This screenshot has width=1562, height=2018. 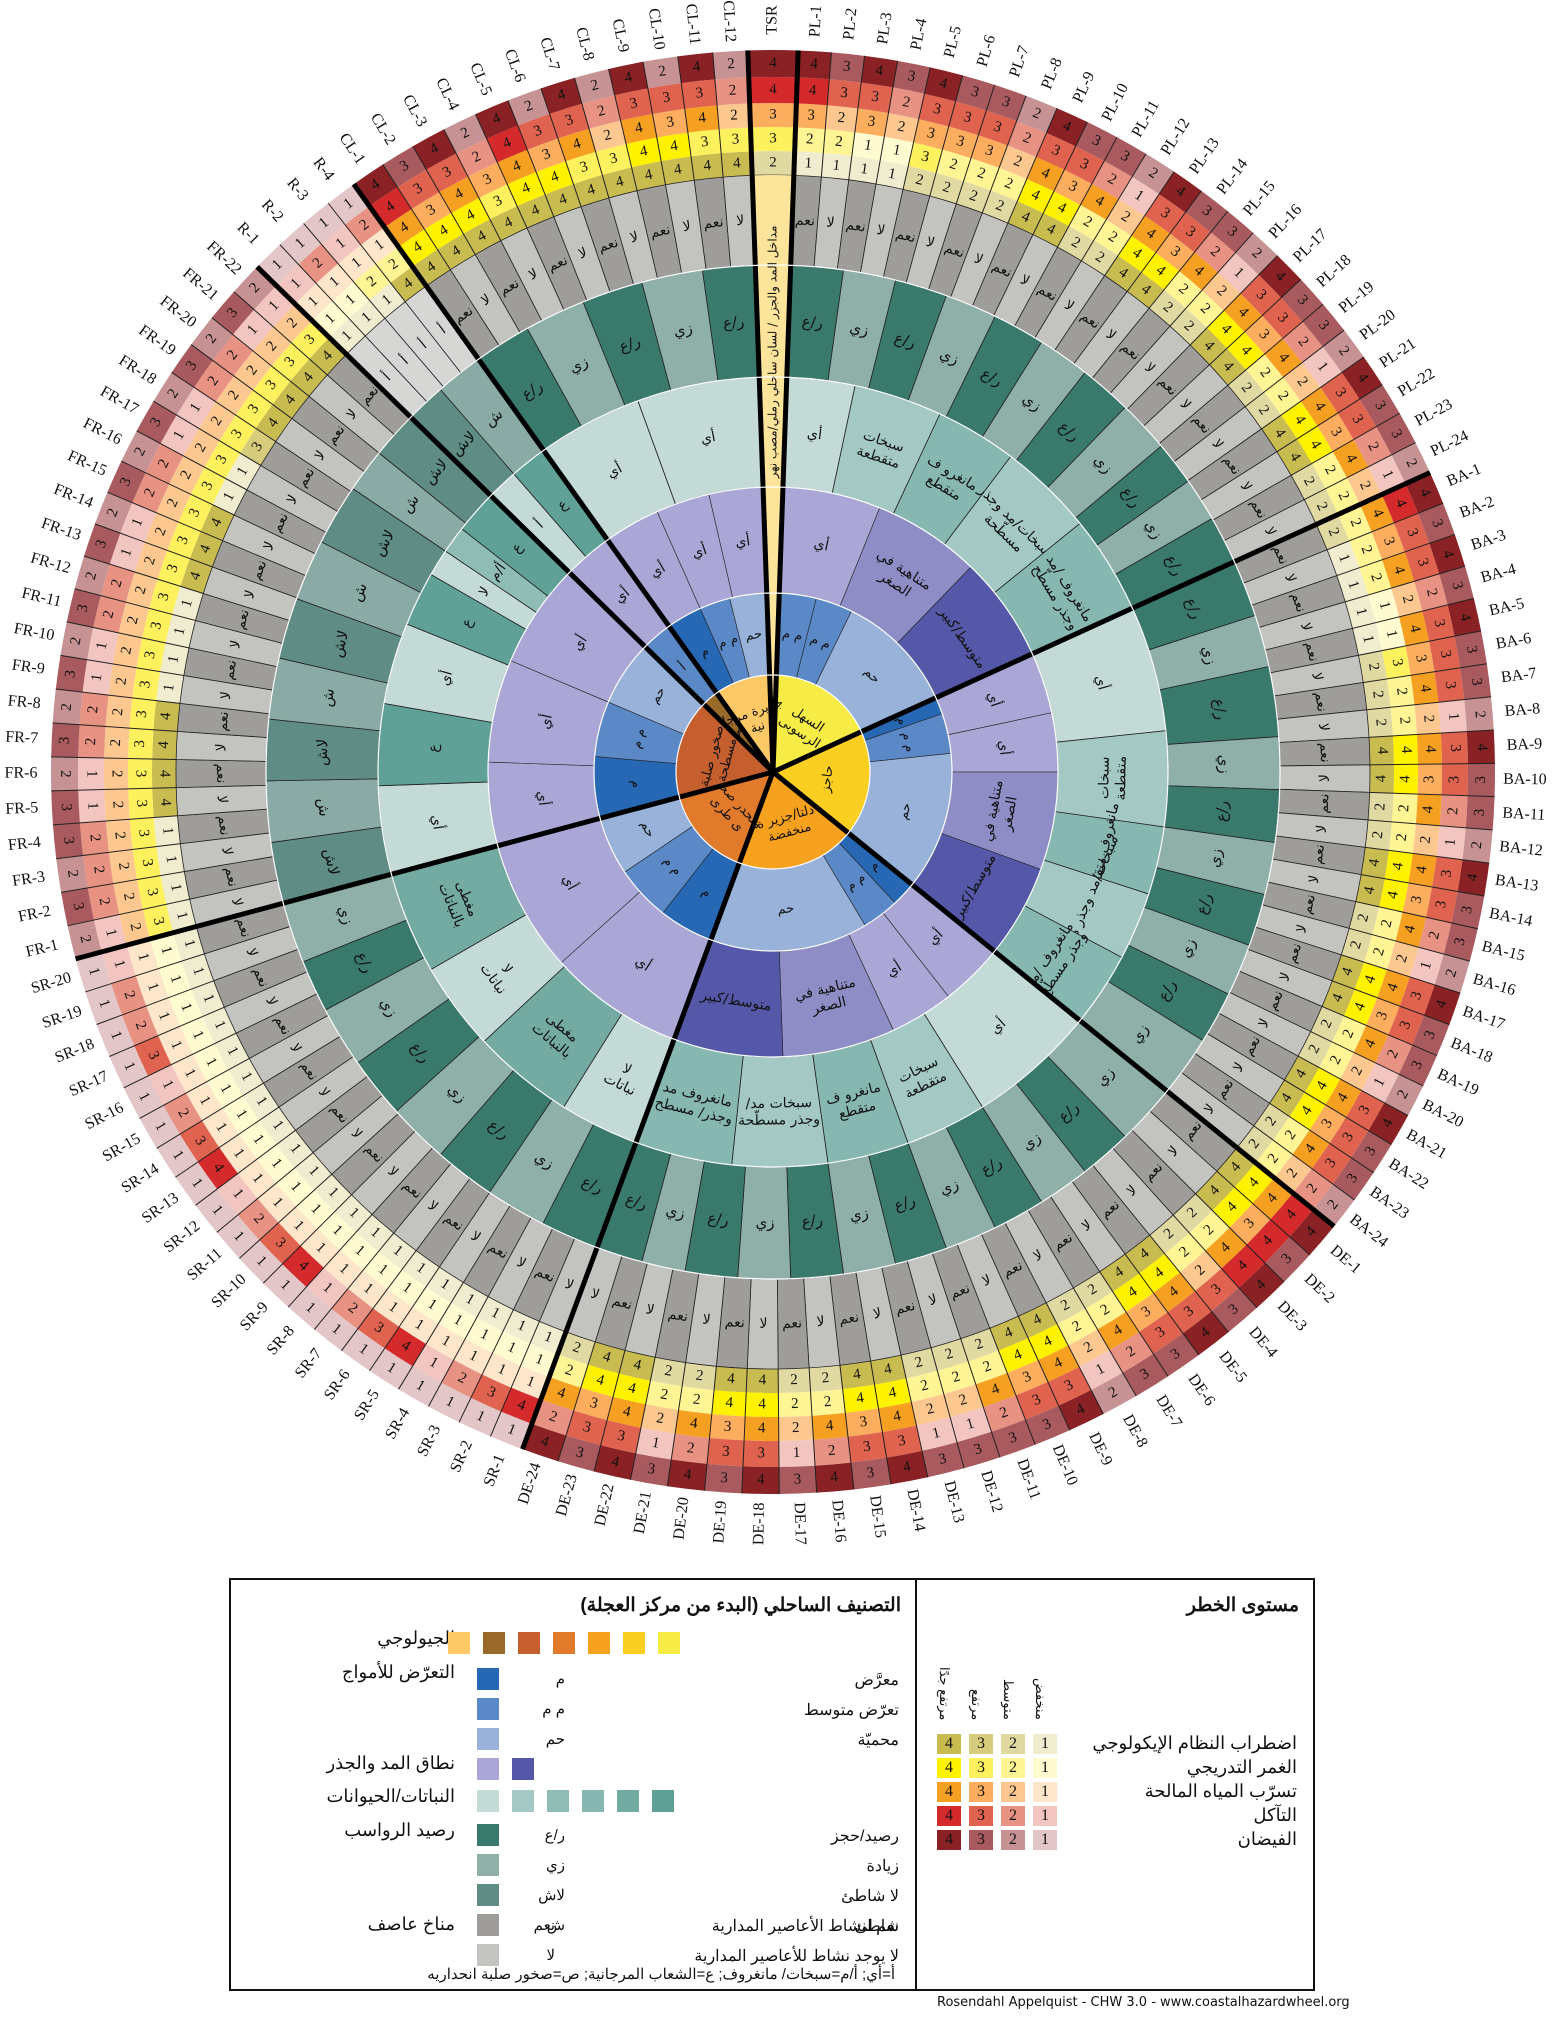 I want to click on hazard-swatch: 3, so click(x=981, y=1744).